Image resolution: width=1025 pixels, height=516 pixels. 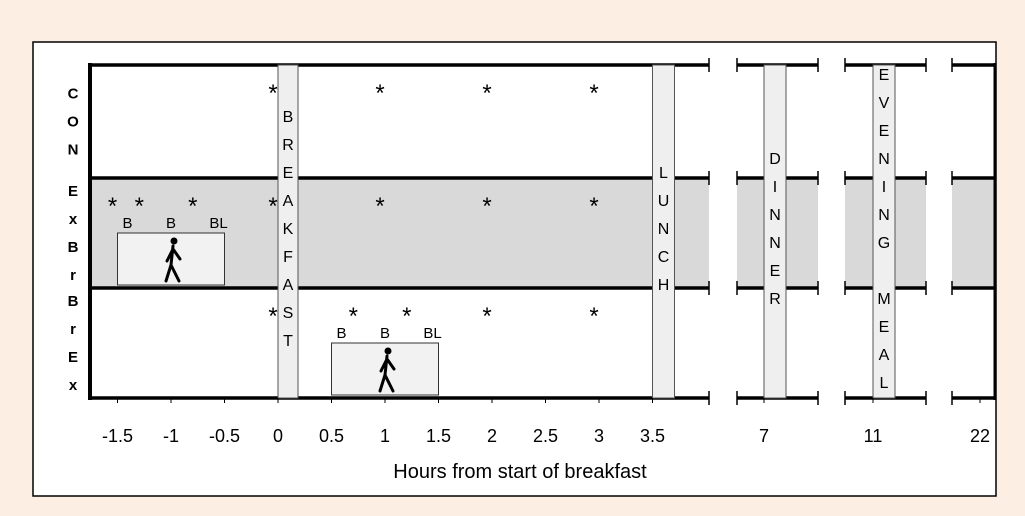 What do you see at coordinates (73, 128) in the screenshot?
I see `row-label: CON` at bounding box center [73, 128].